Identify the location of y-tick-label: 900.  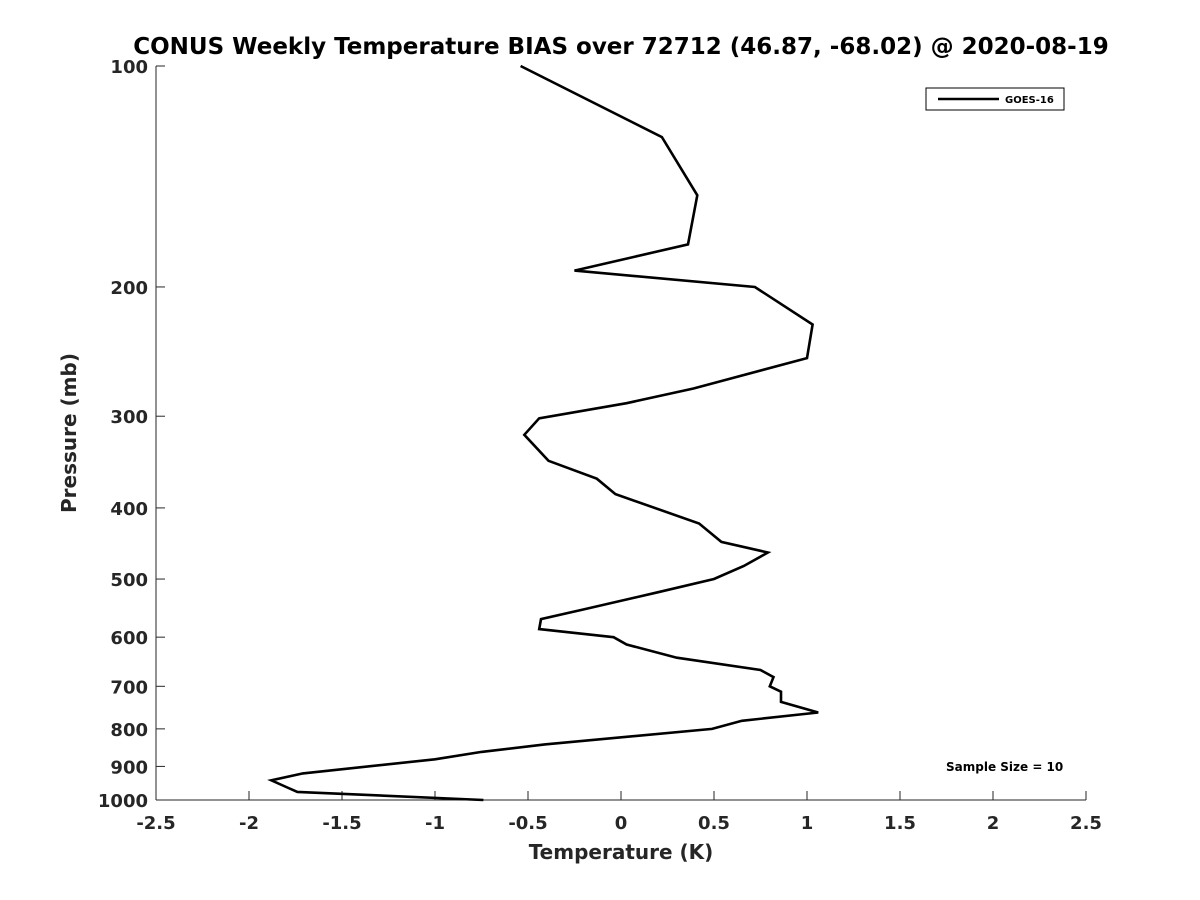
(129, 767).